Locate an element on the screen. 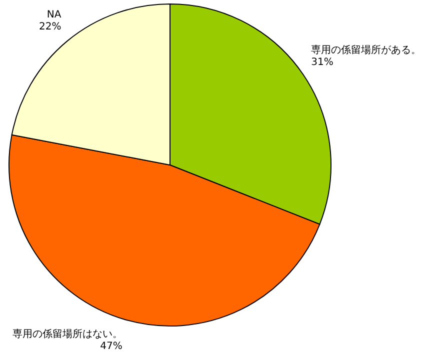  slice-label: 専用の係留場所がある。 is located at coordinates (366, 50).